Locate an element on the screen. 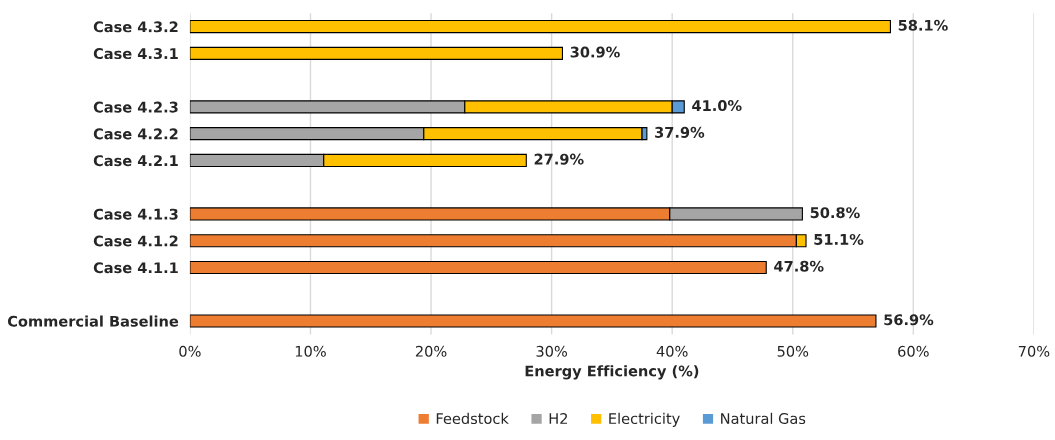 The image size is (1055, 440). x-tick-label: 60% is located at coordinates (913, 351).